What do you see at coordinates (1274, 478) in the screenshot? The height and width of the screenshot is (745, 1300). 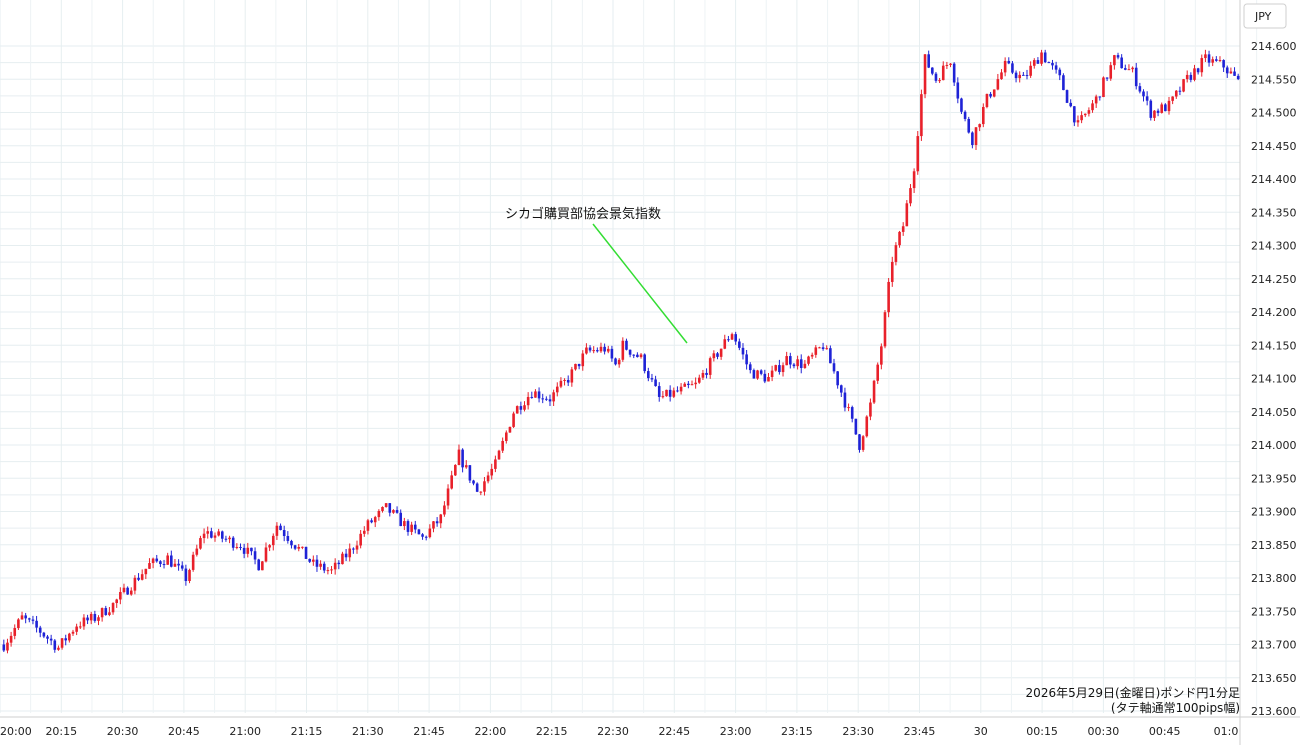 I see `y-tick-label: 213.950` at bounding box center [1274, 478].